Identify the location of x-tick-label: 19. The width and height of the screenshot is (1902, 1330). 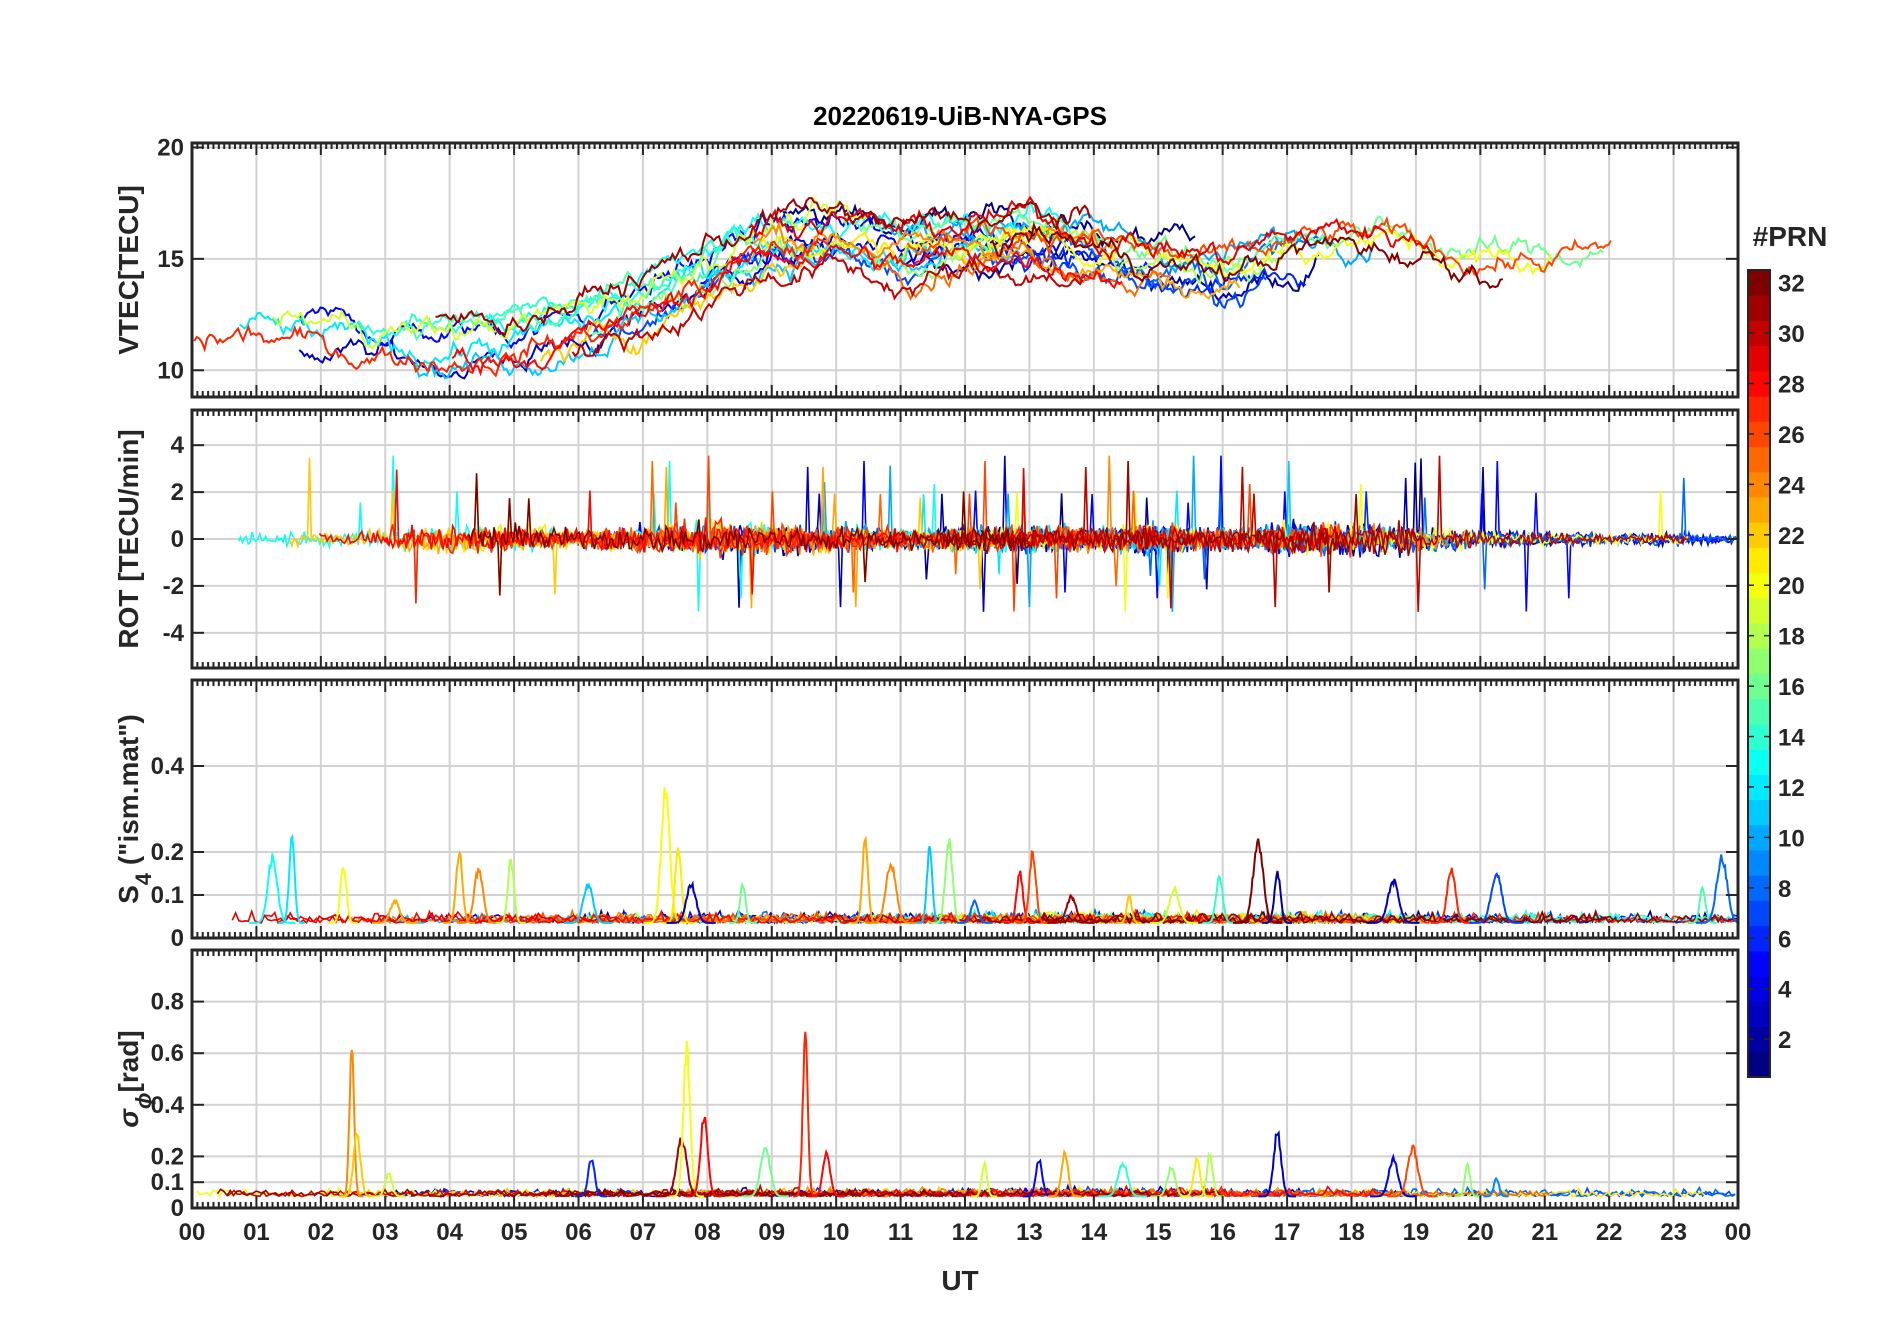
(1416, 1232).